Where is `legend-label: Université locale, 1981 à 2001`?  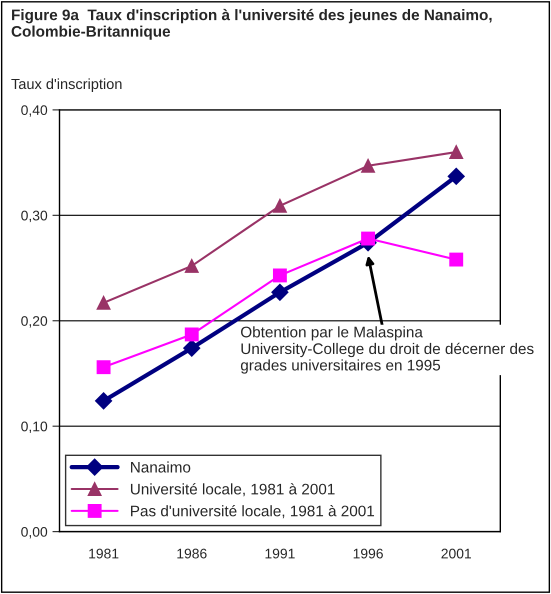
legend-label: Université locale, 1981 à 2001 is located at coordinates (232, 489).